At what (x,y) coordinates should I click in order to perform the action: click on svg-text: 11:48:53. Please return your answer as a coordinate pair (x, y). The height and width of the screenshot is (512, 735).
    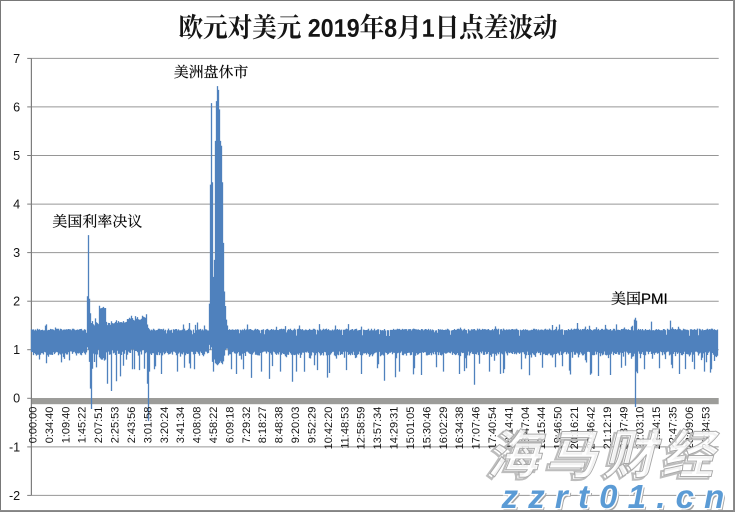
    Looking at the image, I should click on (345, 428).